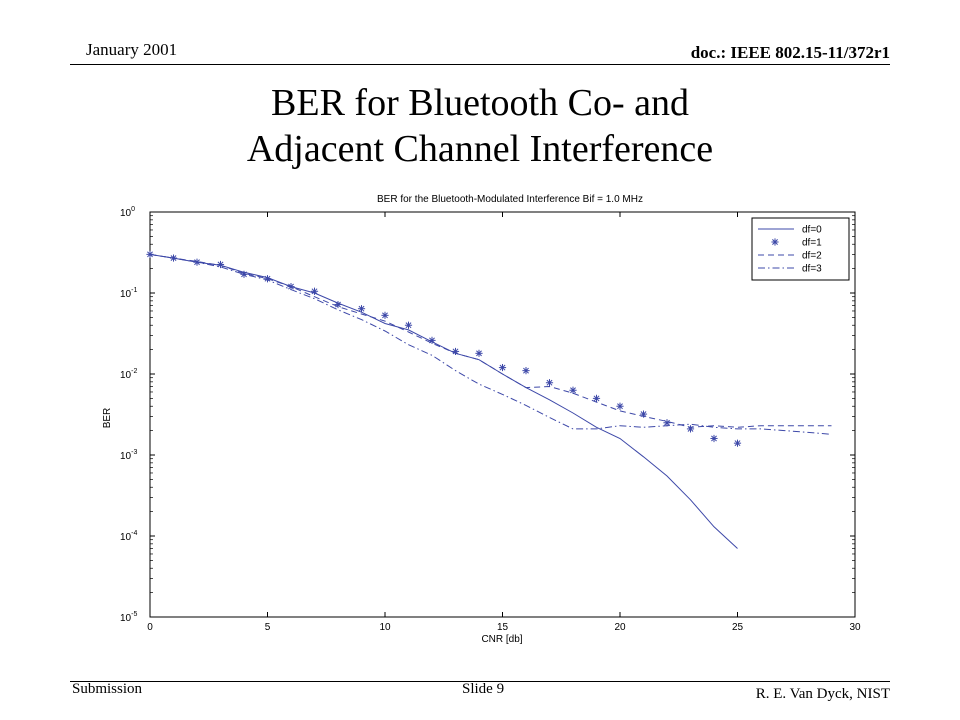 Image resolution: width=960 pixels, height=720 pixels. What do you see at coordinates (480, 64) in the screenshot?
I see `header-rule` at bounding box center [480, 64].